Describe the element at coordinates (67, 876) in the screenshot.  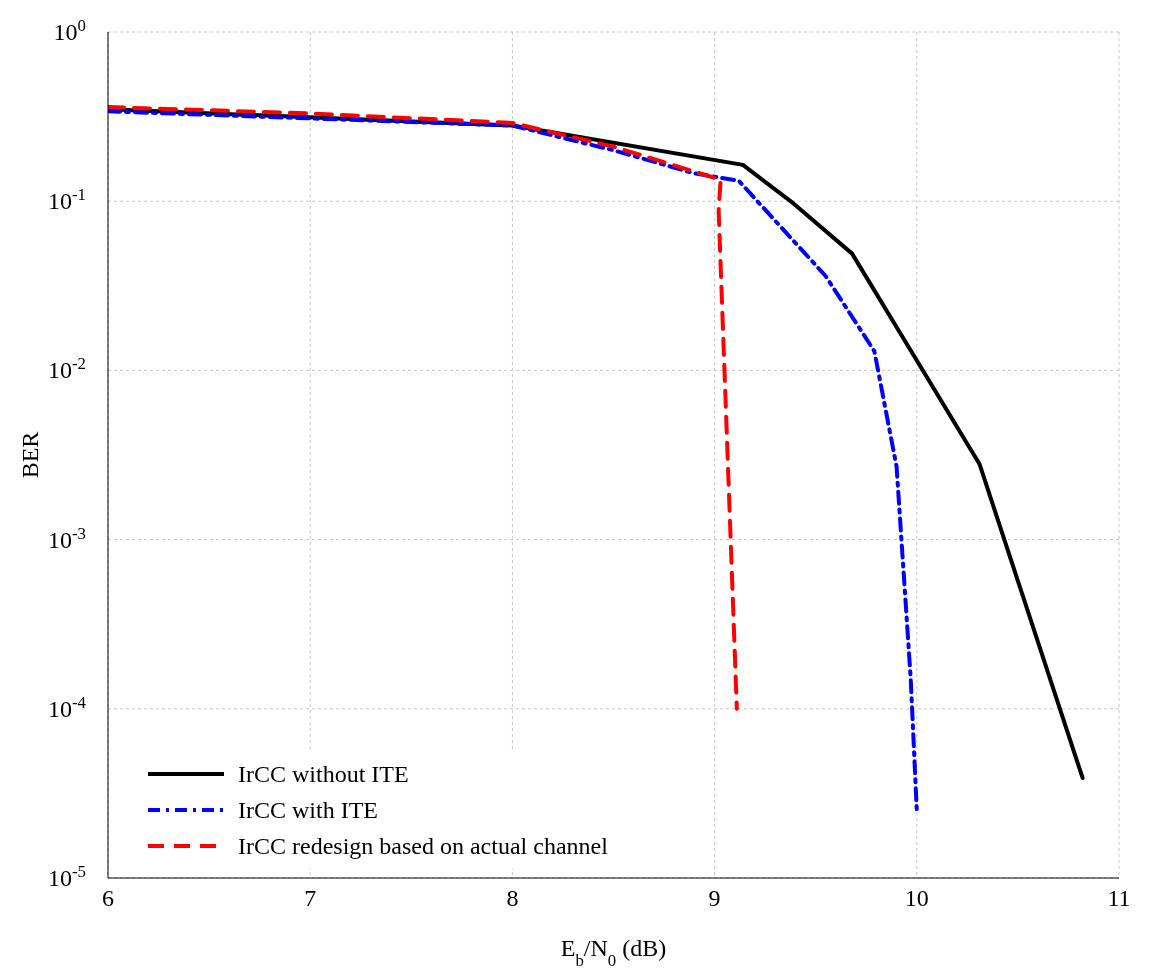
I see `y-tick-label: 10$^{-5}$` at that location.